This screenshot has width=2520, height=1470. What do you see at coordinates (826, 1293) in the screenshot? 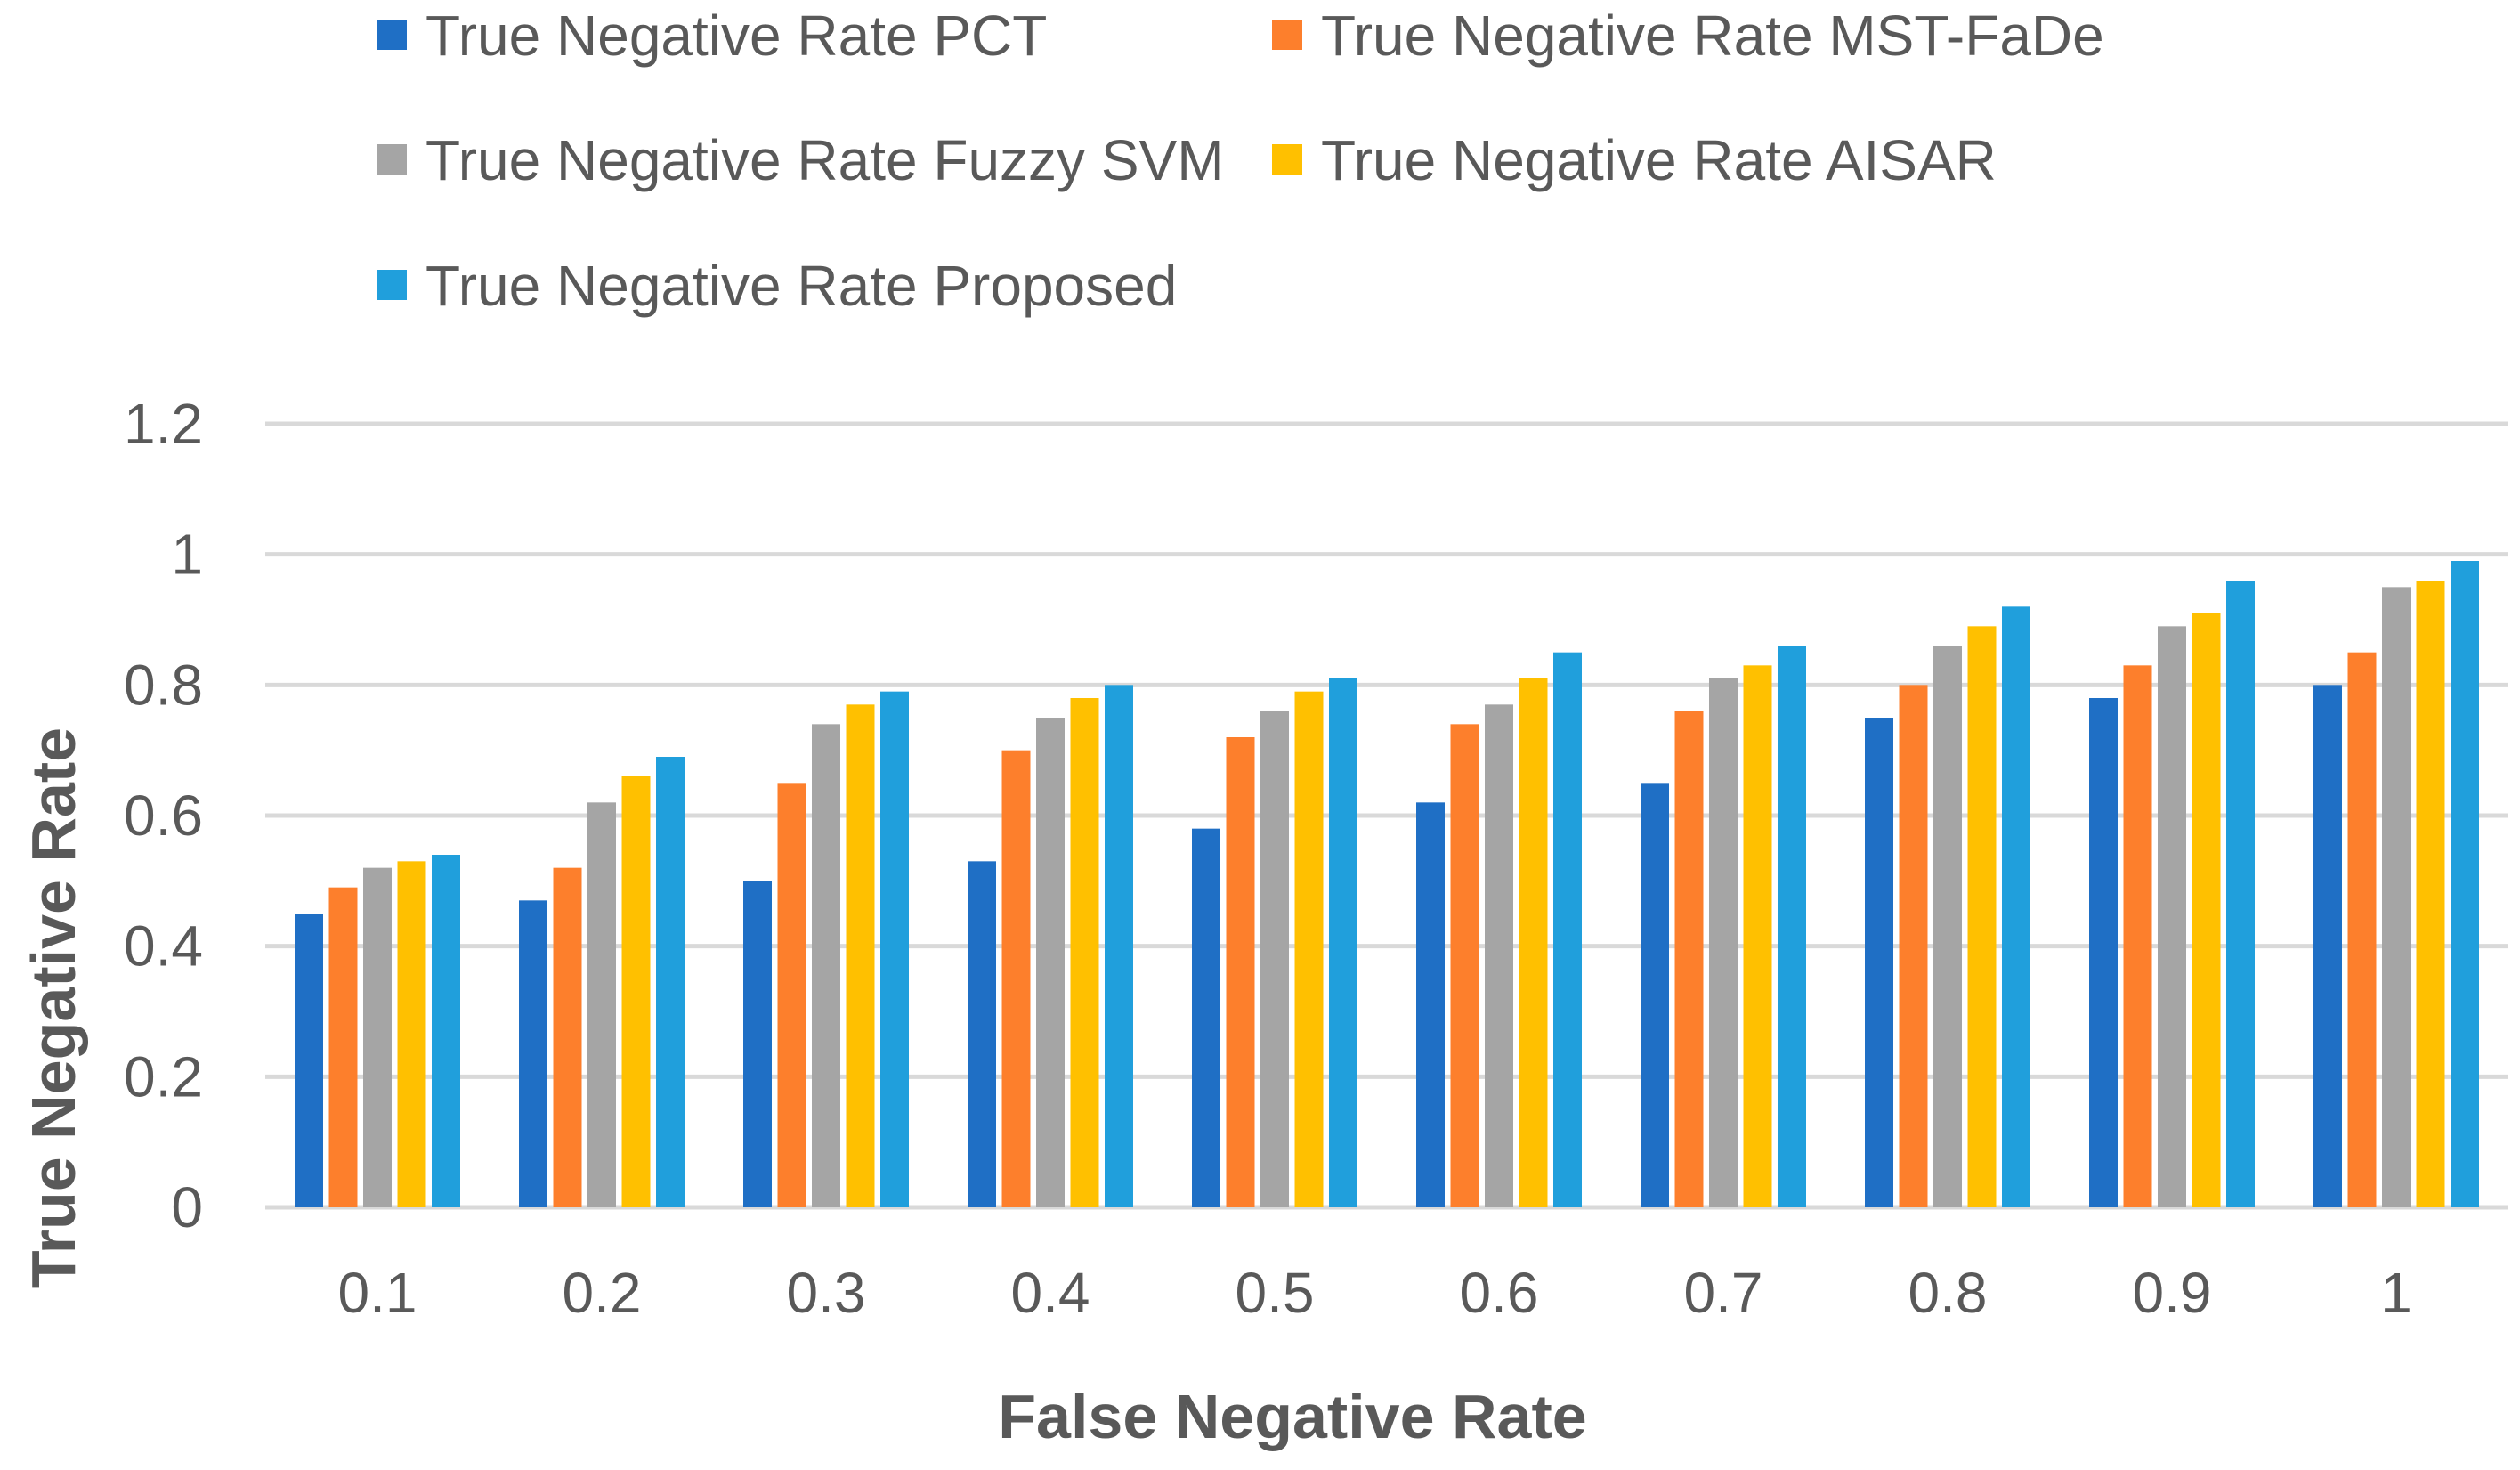
I see `x-tick-label: 0.3` at bounding box center [826, 1293].